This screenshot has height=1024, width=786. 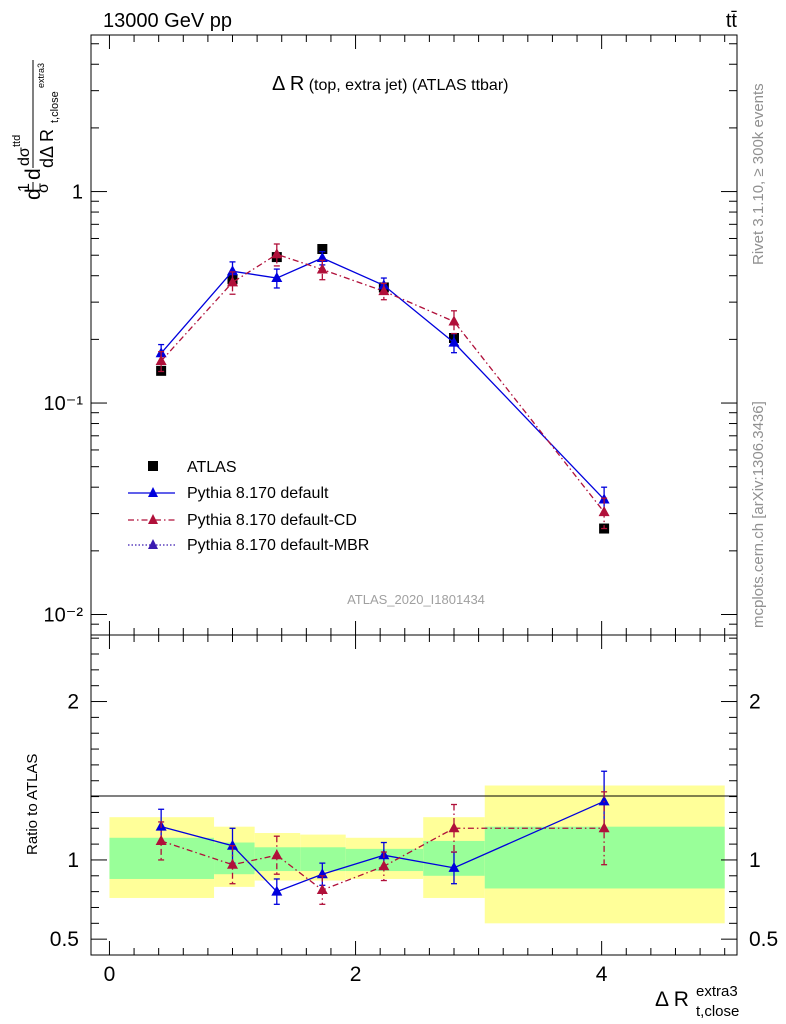 I want to click on legend-entry-atlas: ATLAS, so click(x=192, y=467).